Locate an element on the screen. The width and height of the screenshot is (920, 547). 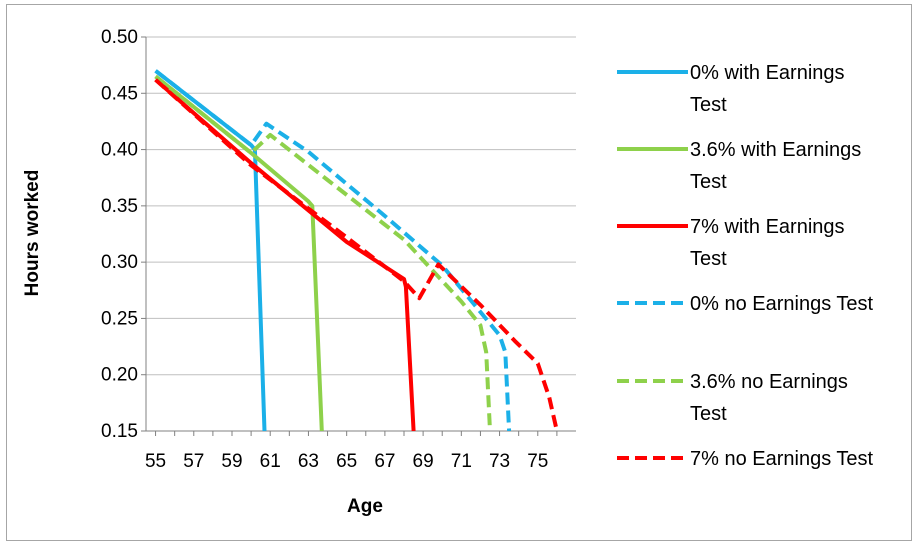
legend-item: 3.6% no Earnings Test is located at coordinates (732, 398).